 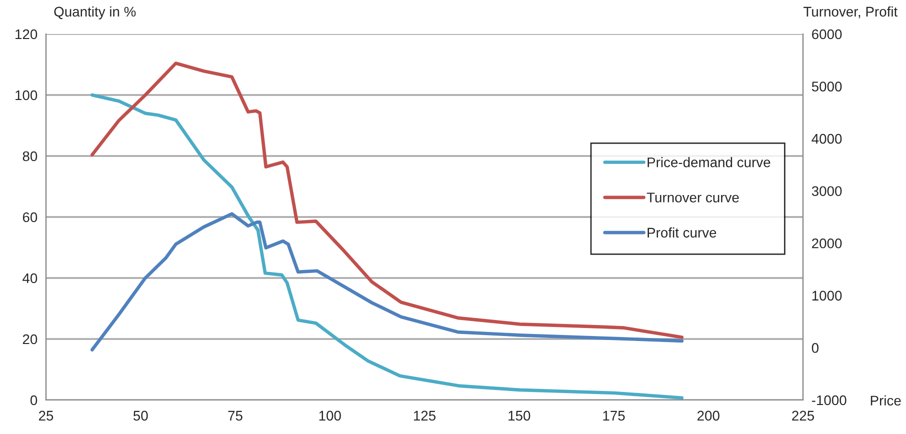 What do you see at coordinates (614, 415) in the screenshot?
I see `x-tick-label: 175` at bounding box center [614, 415].